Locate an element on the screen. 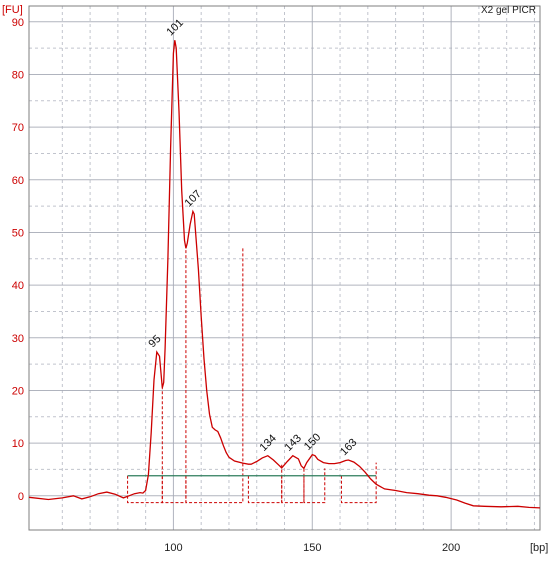  y-tick-label: 10 is located at coordinates (18, 444).